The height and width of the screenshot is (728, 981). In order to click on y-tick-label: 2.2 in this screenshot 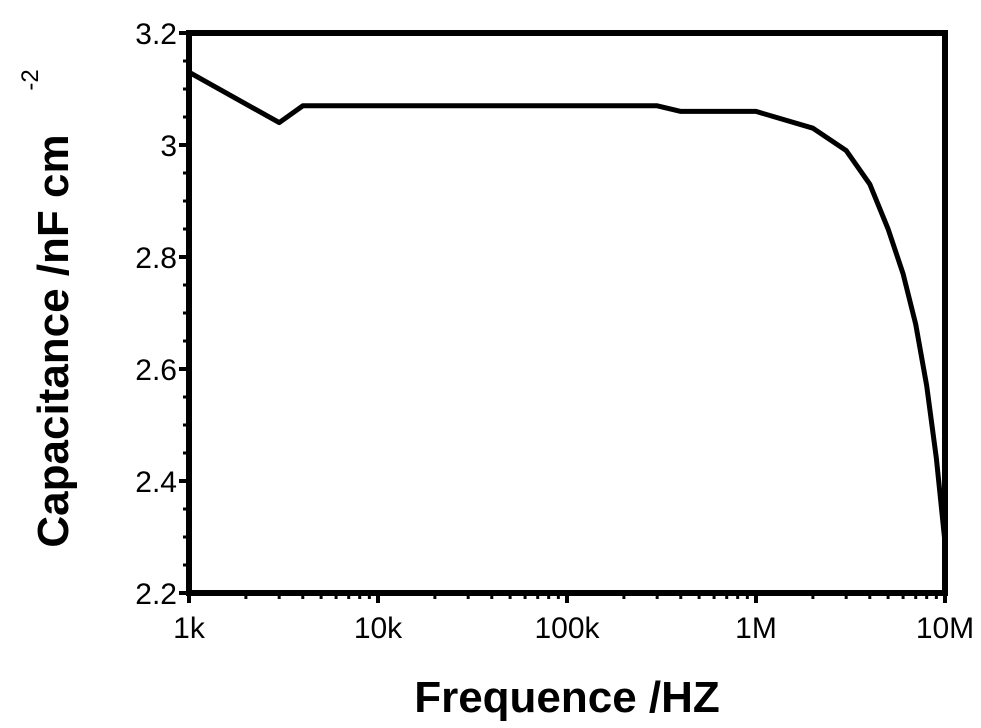, I will do `click(156, 594)`.